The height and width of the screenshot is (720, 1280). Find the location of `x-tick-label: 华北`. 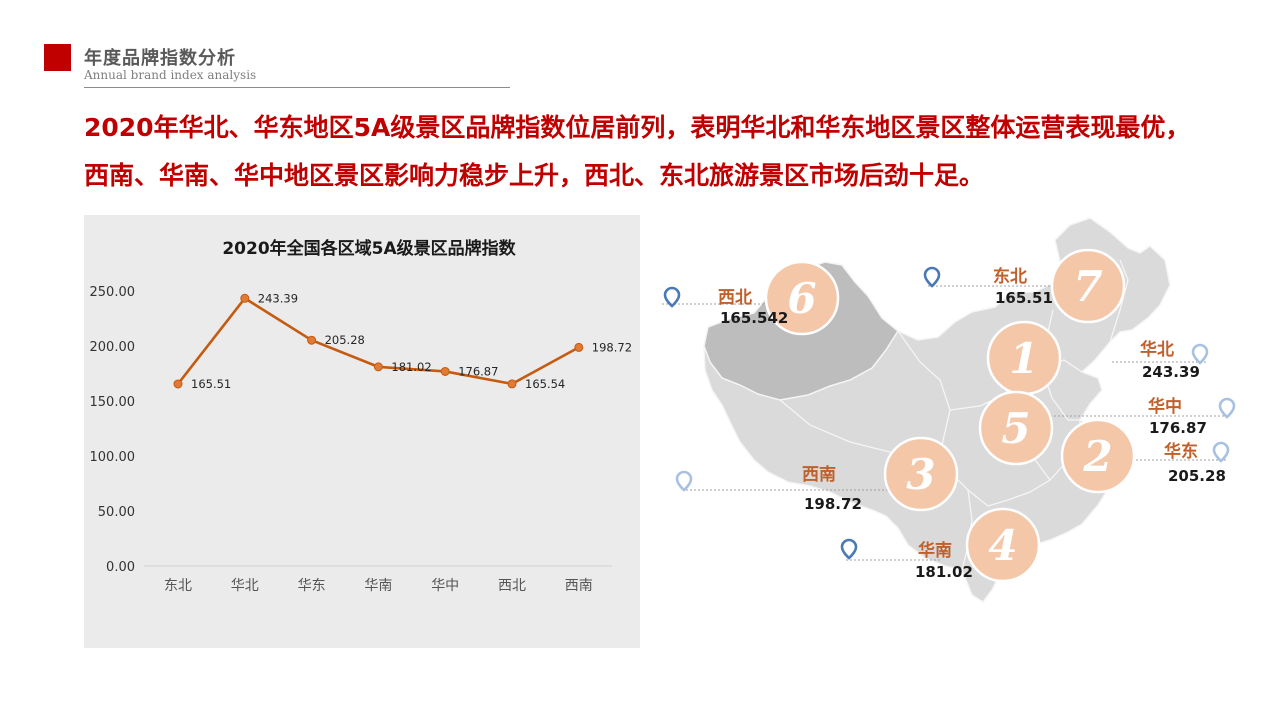

x-tick-label: 华北 is located at coordinates (245, 586).